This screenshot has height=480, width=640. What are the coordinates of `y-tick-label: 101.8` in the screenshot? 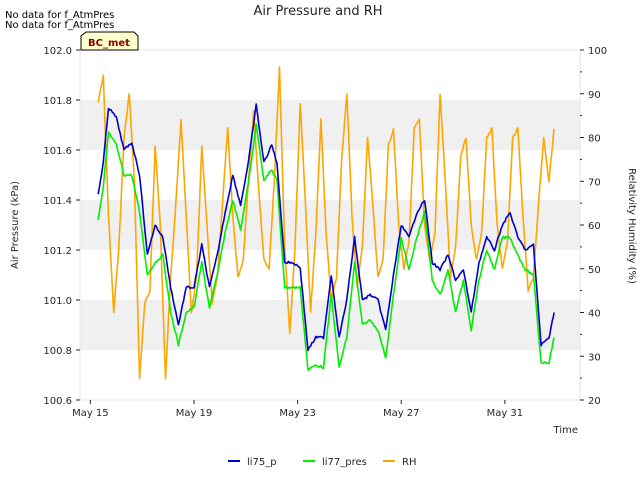 It's located at (57, 101).